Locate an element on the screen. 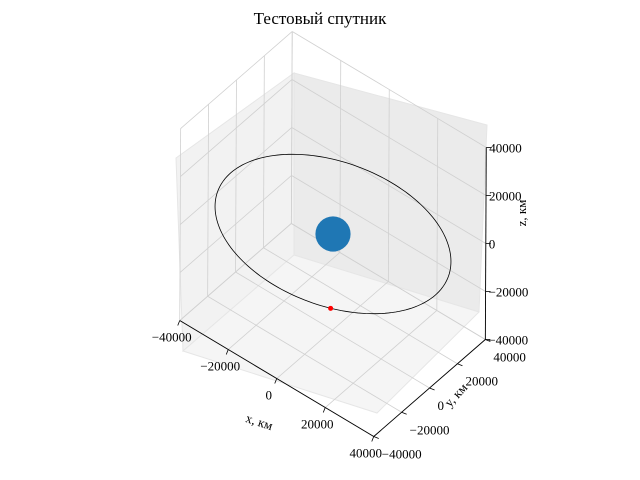  chart-title: Тестовый спутник is located at coordinates (321, 18).